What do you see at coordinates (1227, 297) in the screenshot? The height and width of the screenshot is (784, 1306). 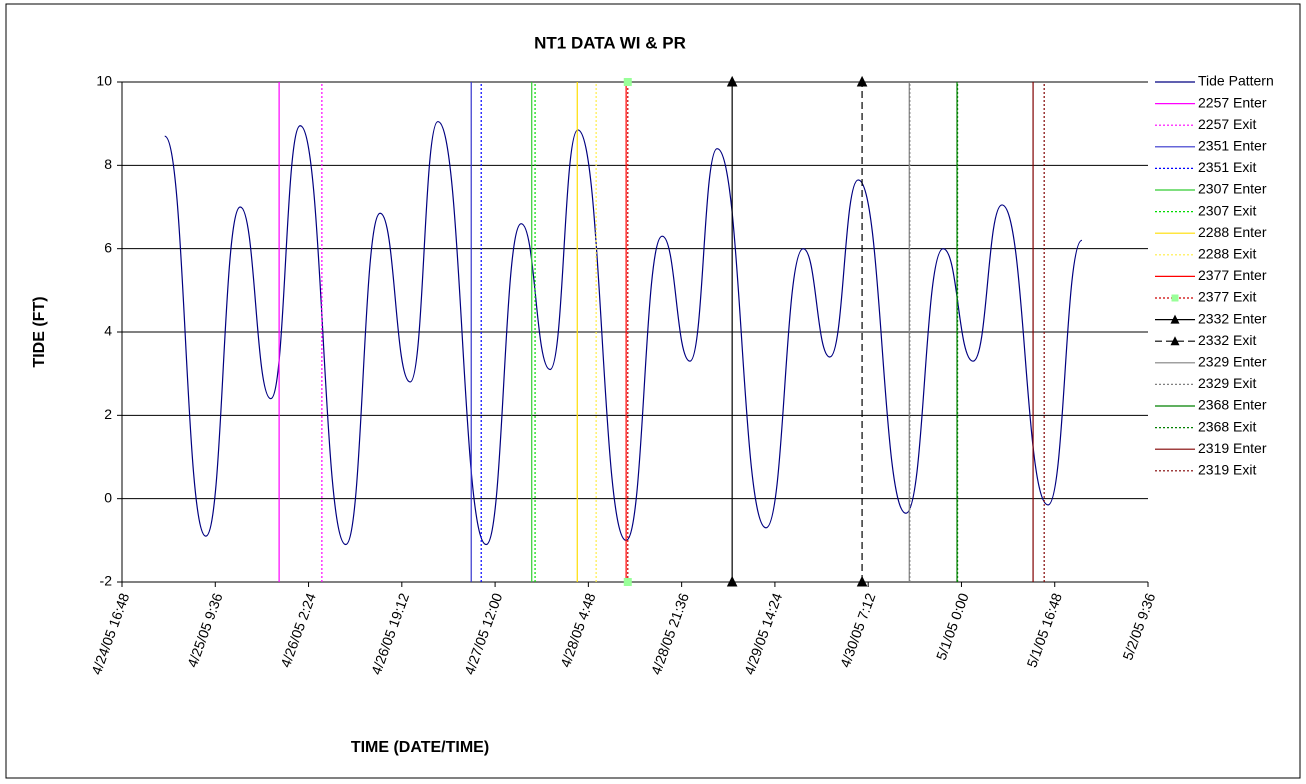 I see `legend-label: 2377 Exit` at bounding box center [1227, 297].